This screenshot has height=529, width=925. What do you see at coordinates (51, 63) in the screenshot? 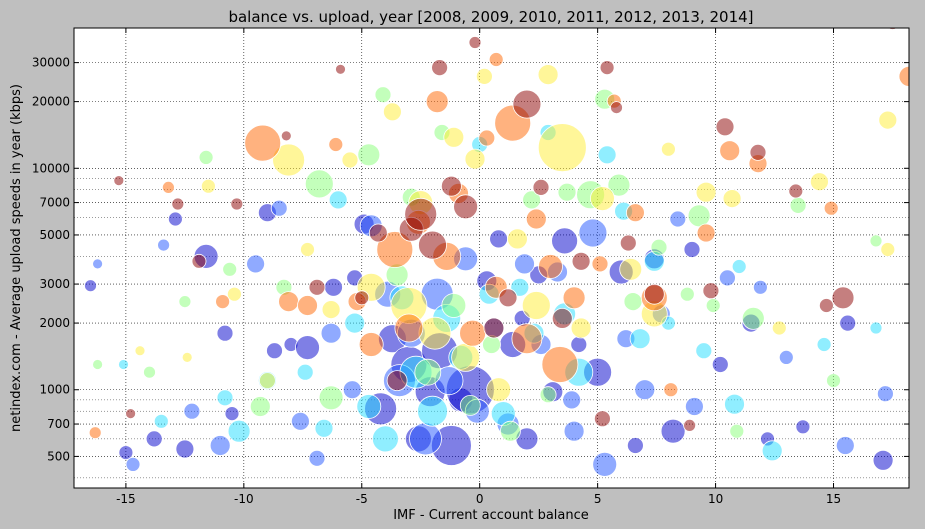
I see `y-tick-label: 30000` at bounding box center [51, 63].